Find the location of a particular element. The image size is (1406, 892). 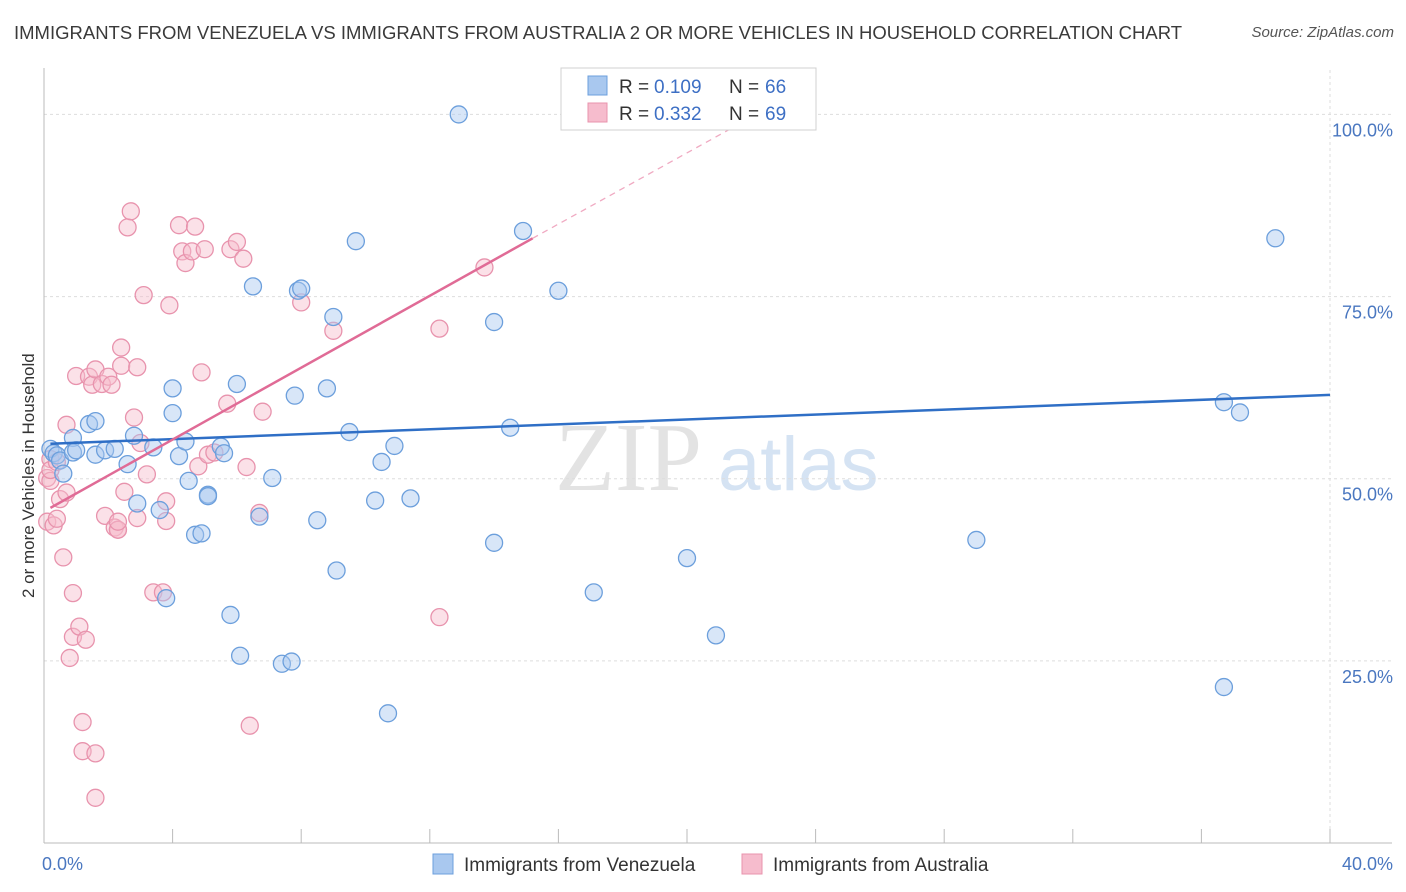

legend-r-value-venezuela: 0.109 is located at coordinates (678, 87).